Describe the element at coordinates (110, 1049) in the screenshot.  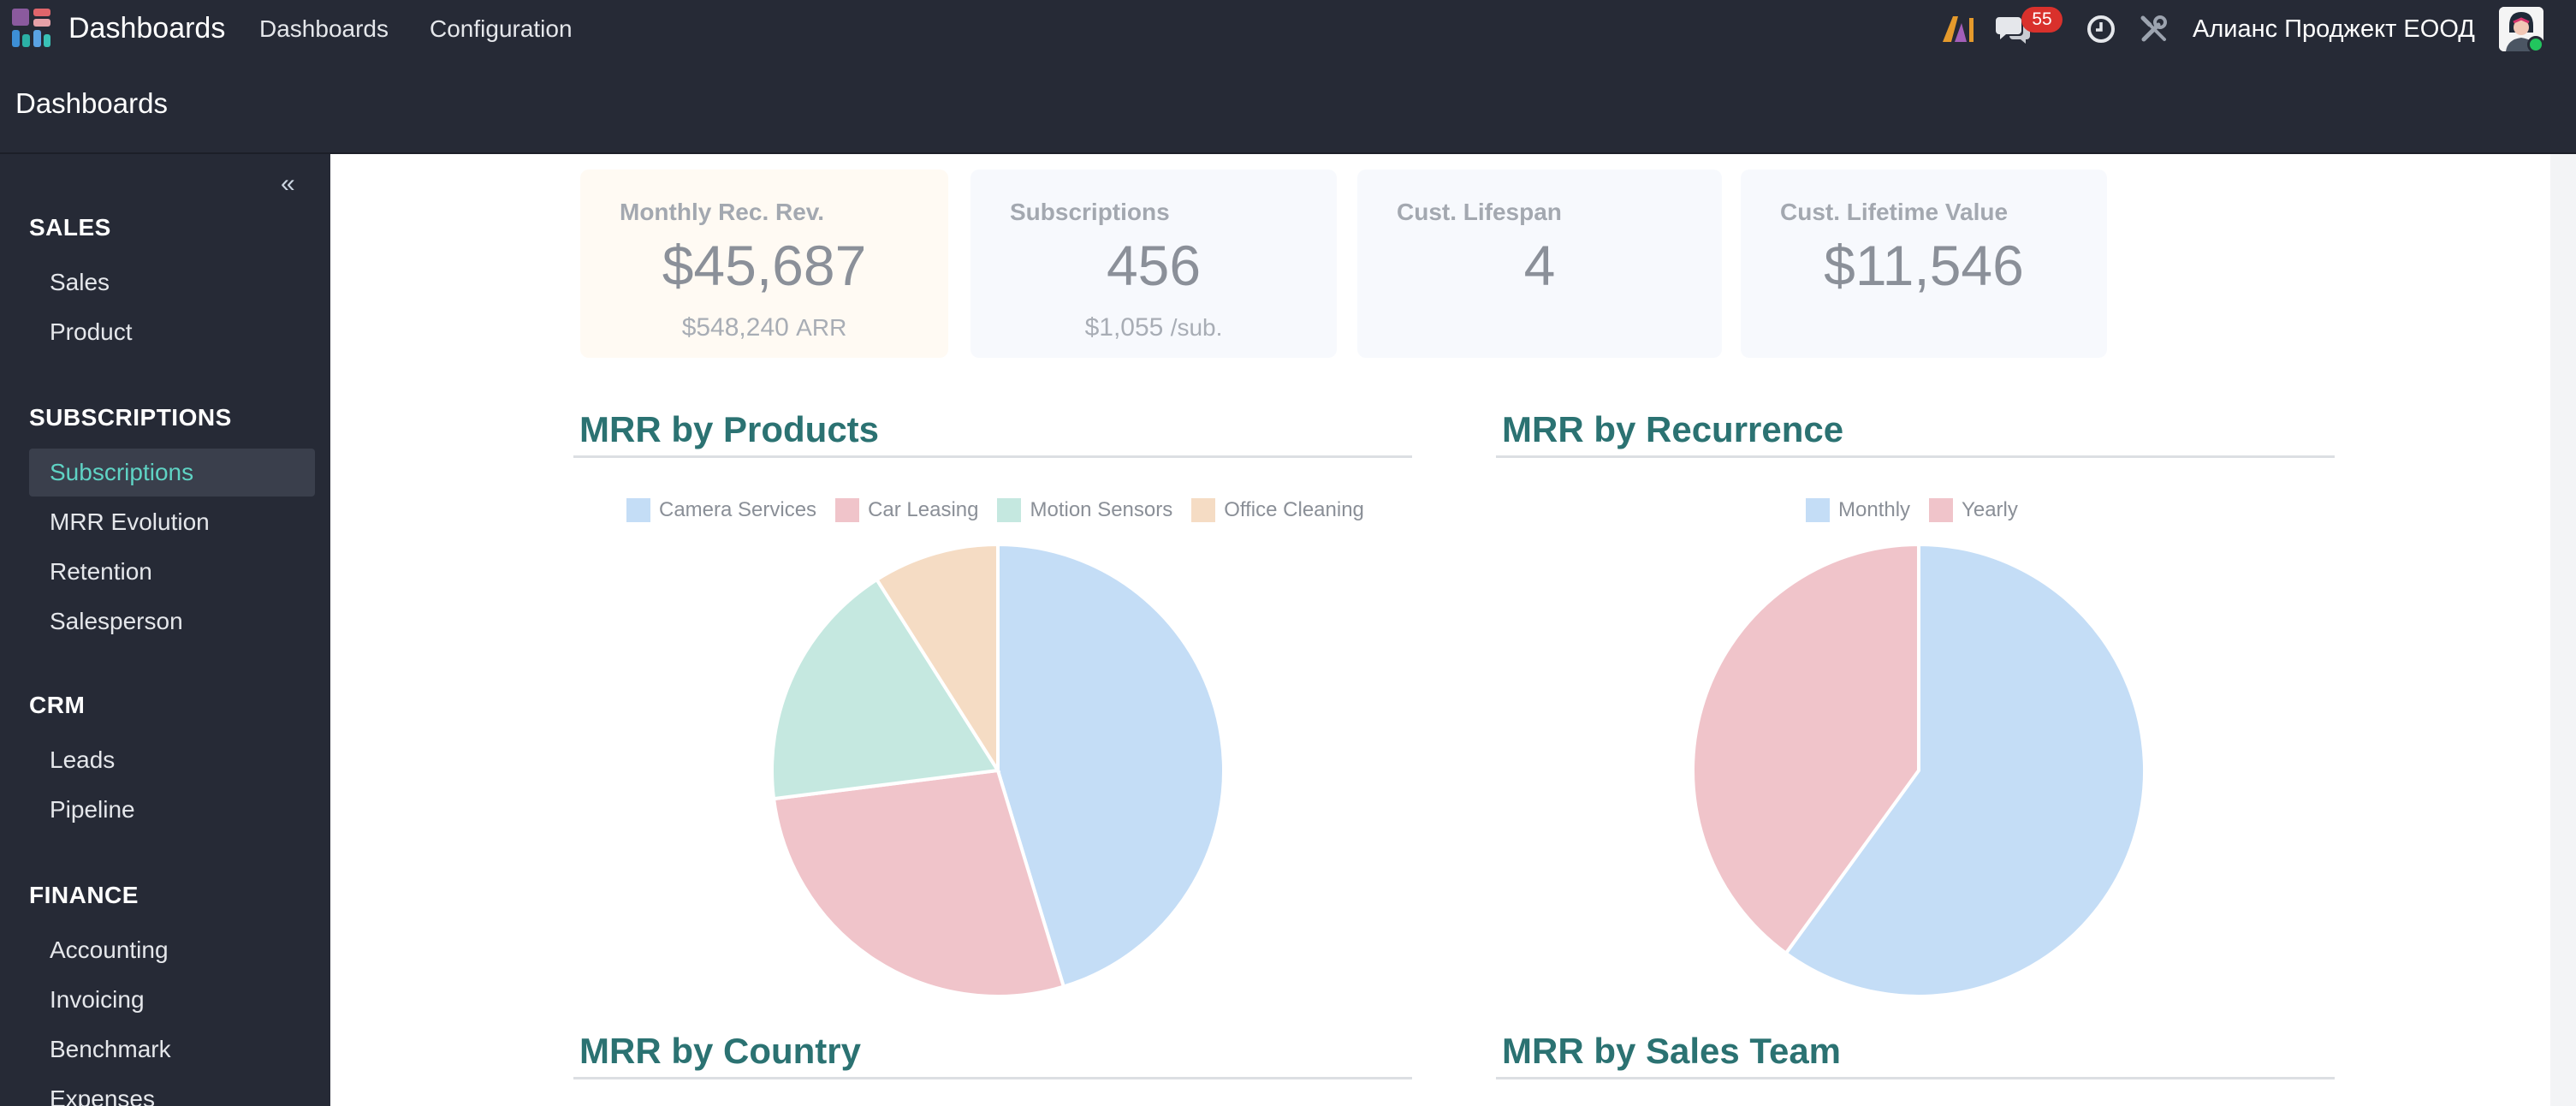
I see `sidebar-item-benchmark: Benchmark` at that location.